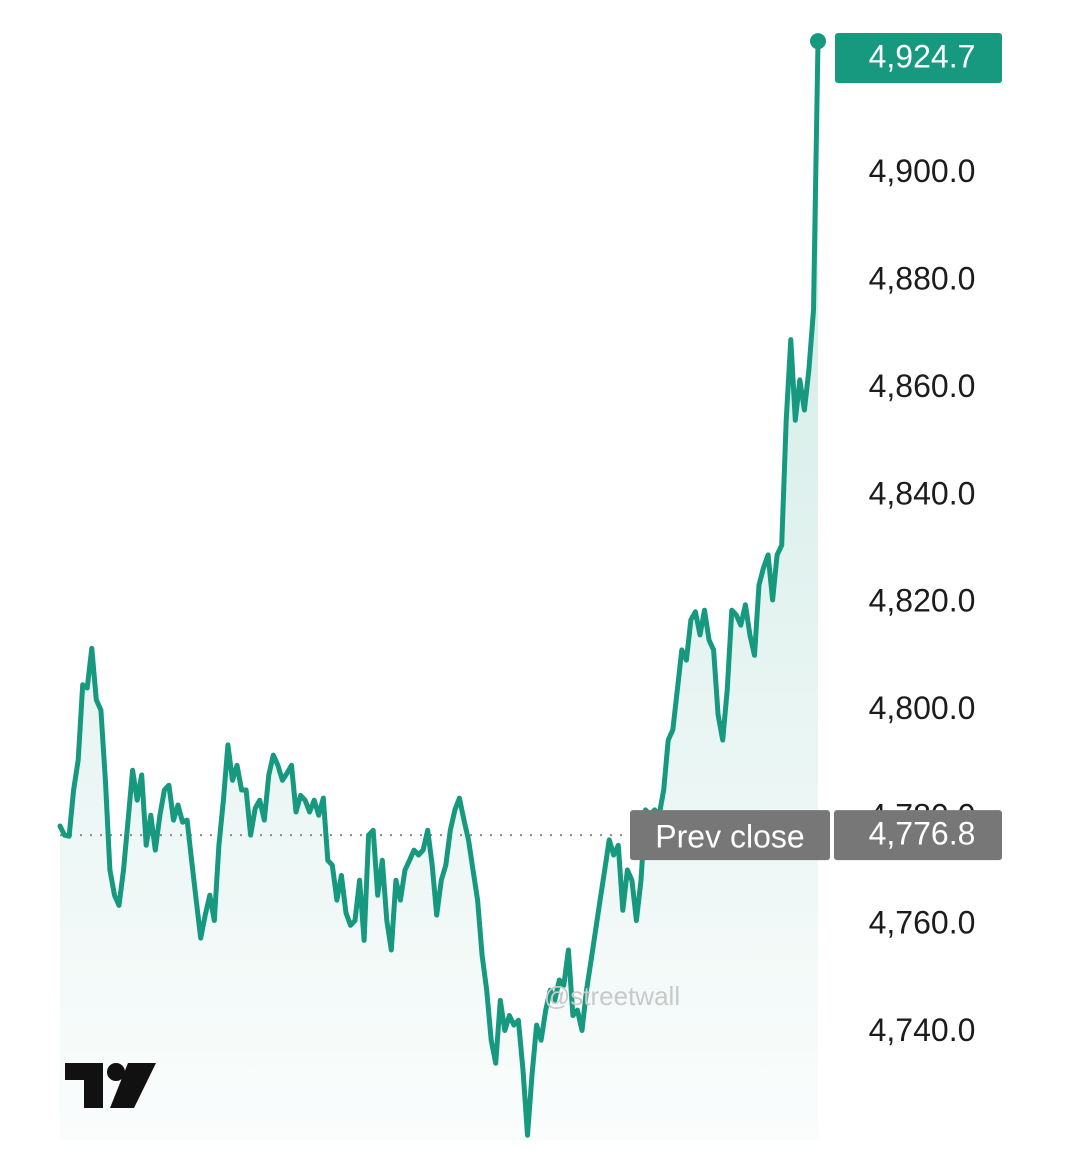 The height and width of the screenshot is (1158, 1080). I want to click on tradingview-logo, so click(110, 1085).